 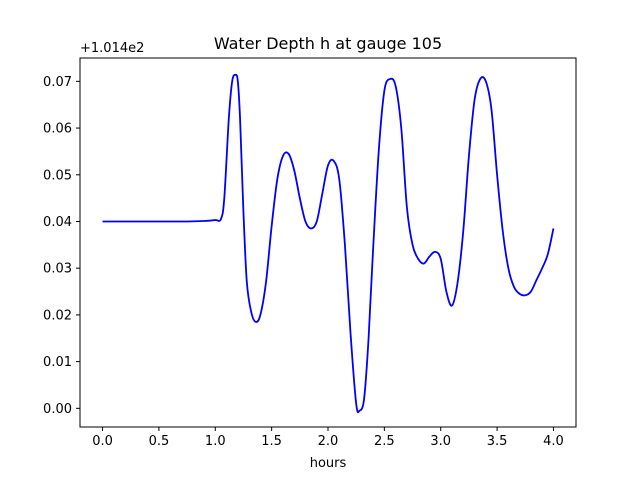 I want to click on x-tick-label: 2.5, so click(x=384, y=441).